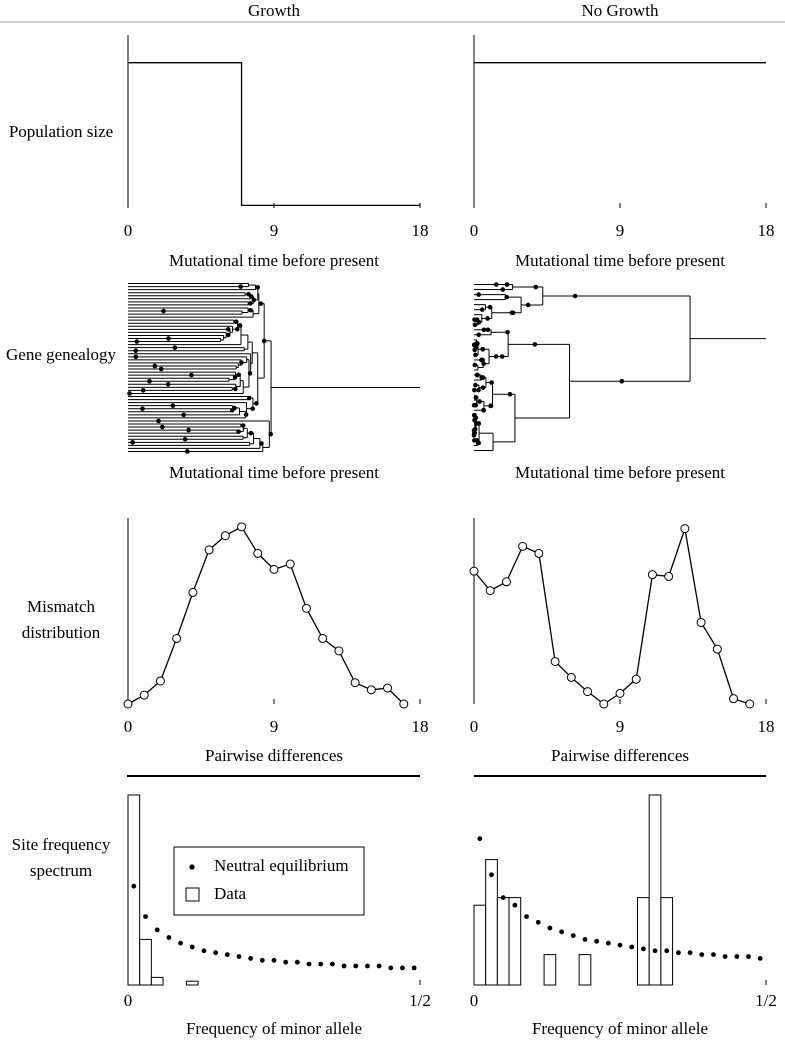 Image resolution: width=785 pixels, height=1045 pixels. What do you see at coordinates (274, 472) in the screenshot?
I see `x-axis-label: Mutational time before present` at bounding box center [274, 472].